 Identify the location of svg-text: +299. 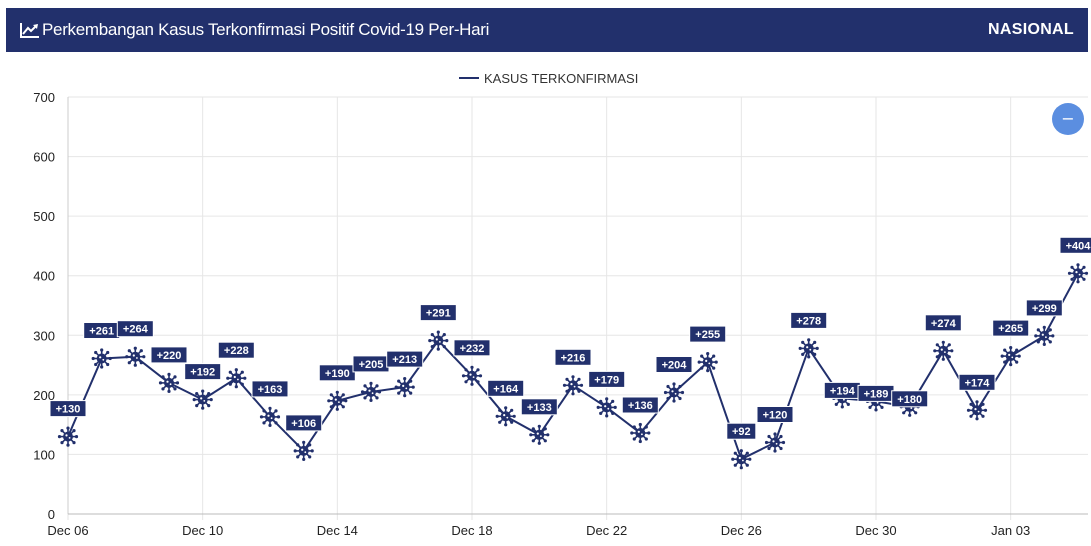
(1044, 309).